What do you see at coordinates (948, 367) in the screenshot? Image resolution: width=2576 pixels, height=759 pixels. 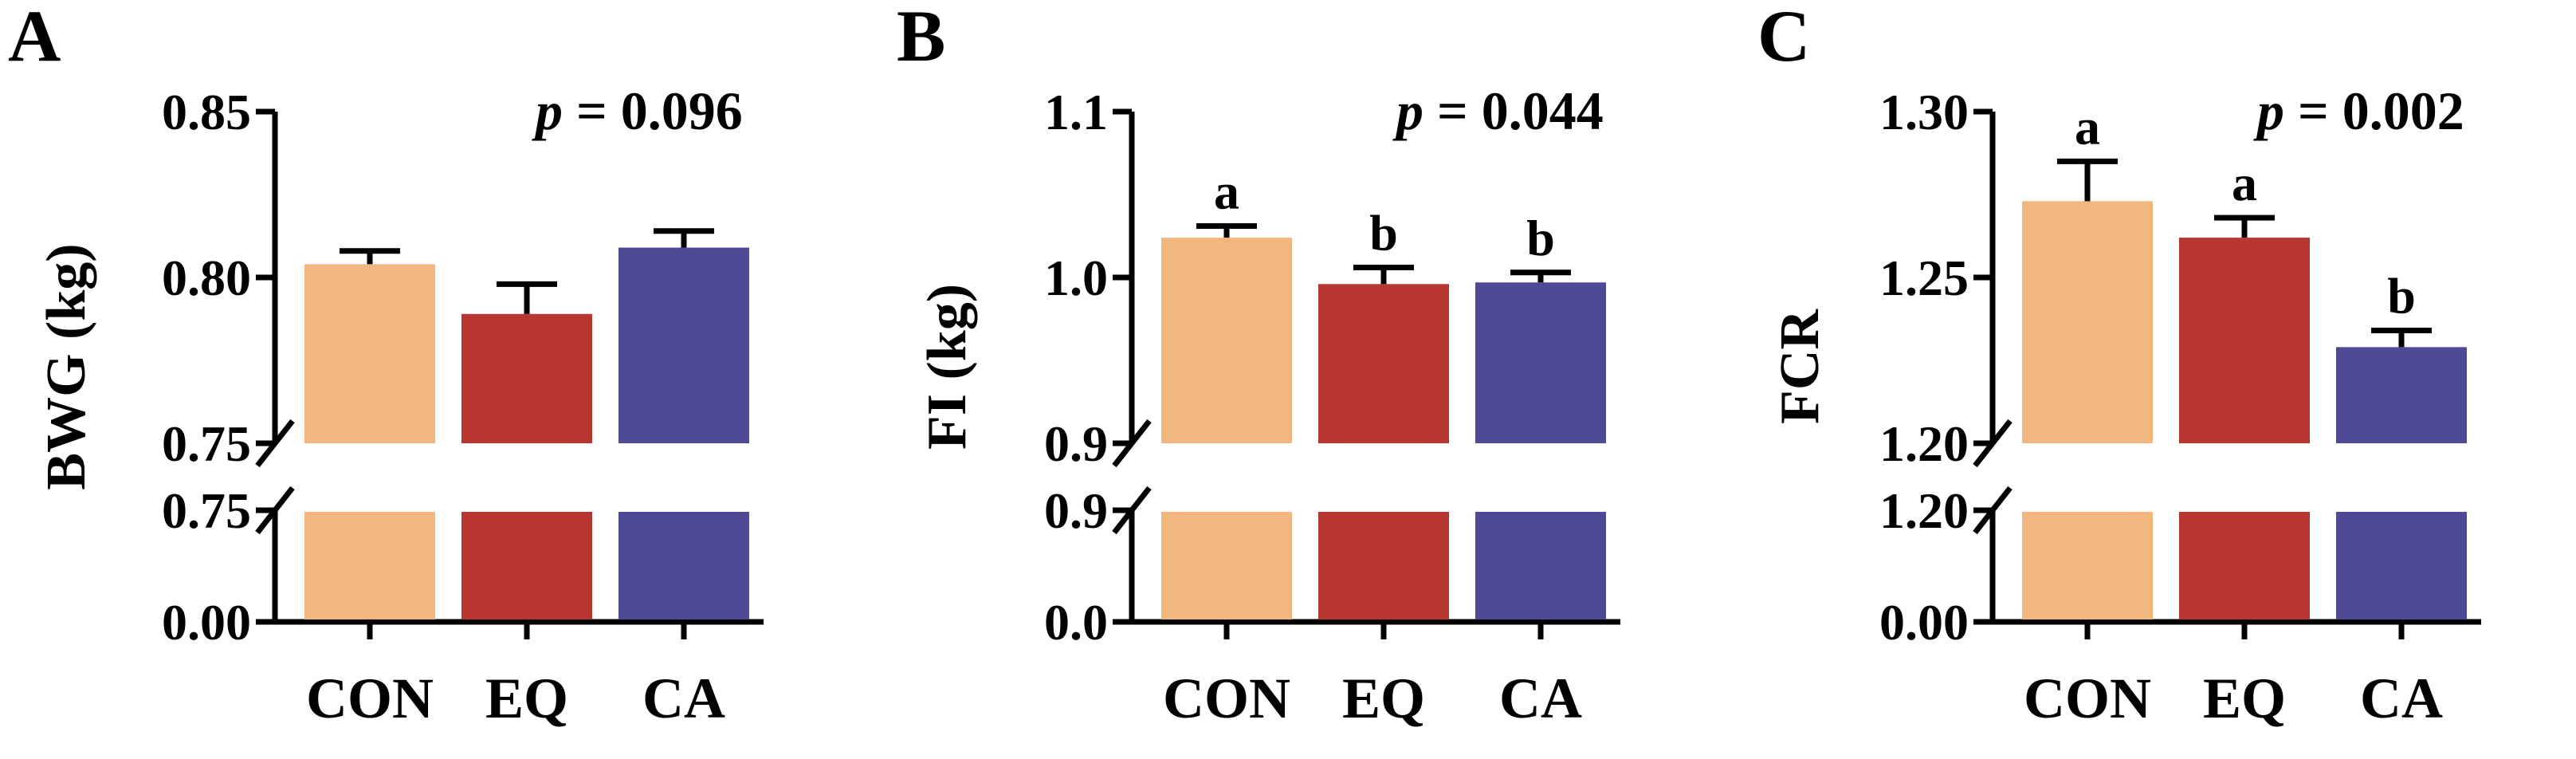 I see `y-axis-label: FI (kg)` at bounding box center [948, 367].